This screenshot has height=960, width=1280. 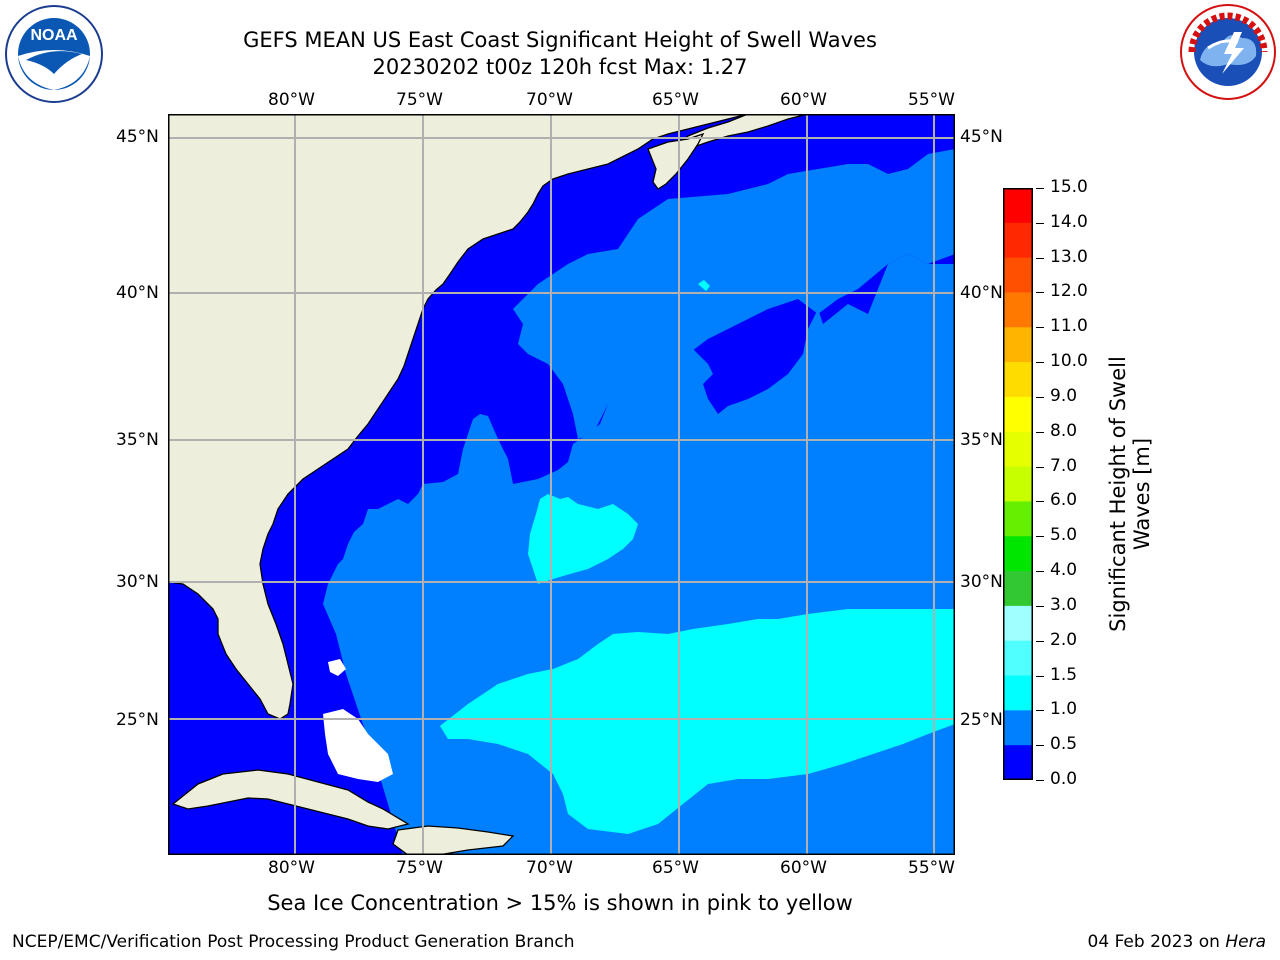 I want to click on lon-label-bottom-60w: 60°W, so click(x=803, y=868).